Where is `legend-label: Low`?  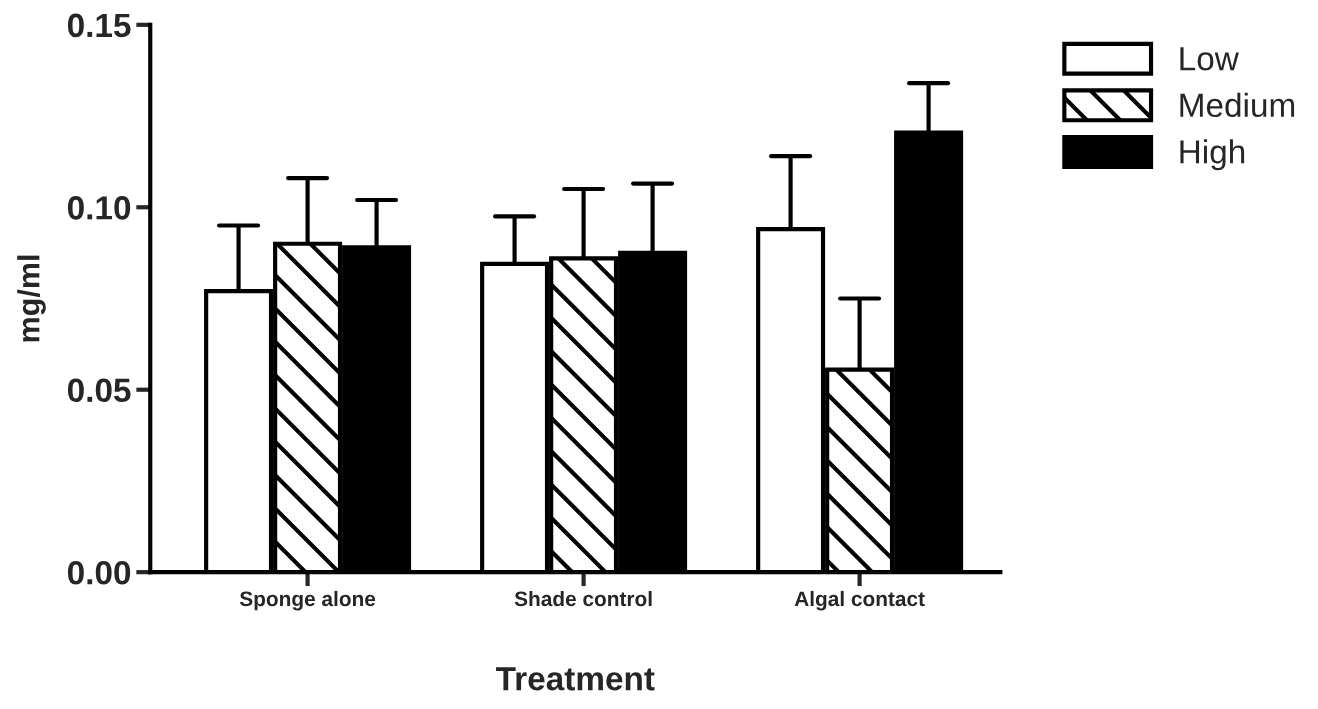 legend-label: Low is located at coordinates (1209, 59).